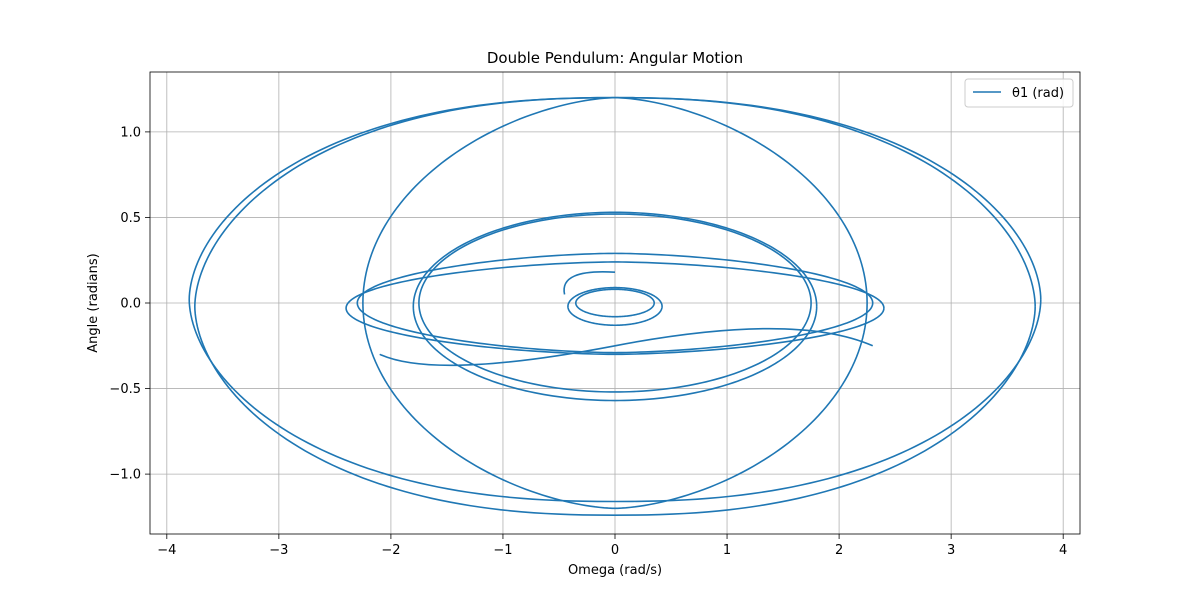 The height and width of the screenshot is (600, 1200). I want to click on series-end-strand, so click(626, 347).